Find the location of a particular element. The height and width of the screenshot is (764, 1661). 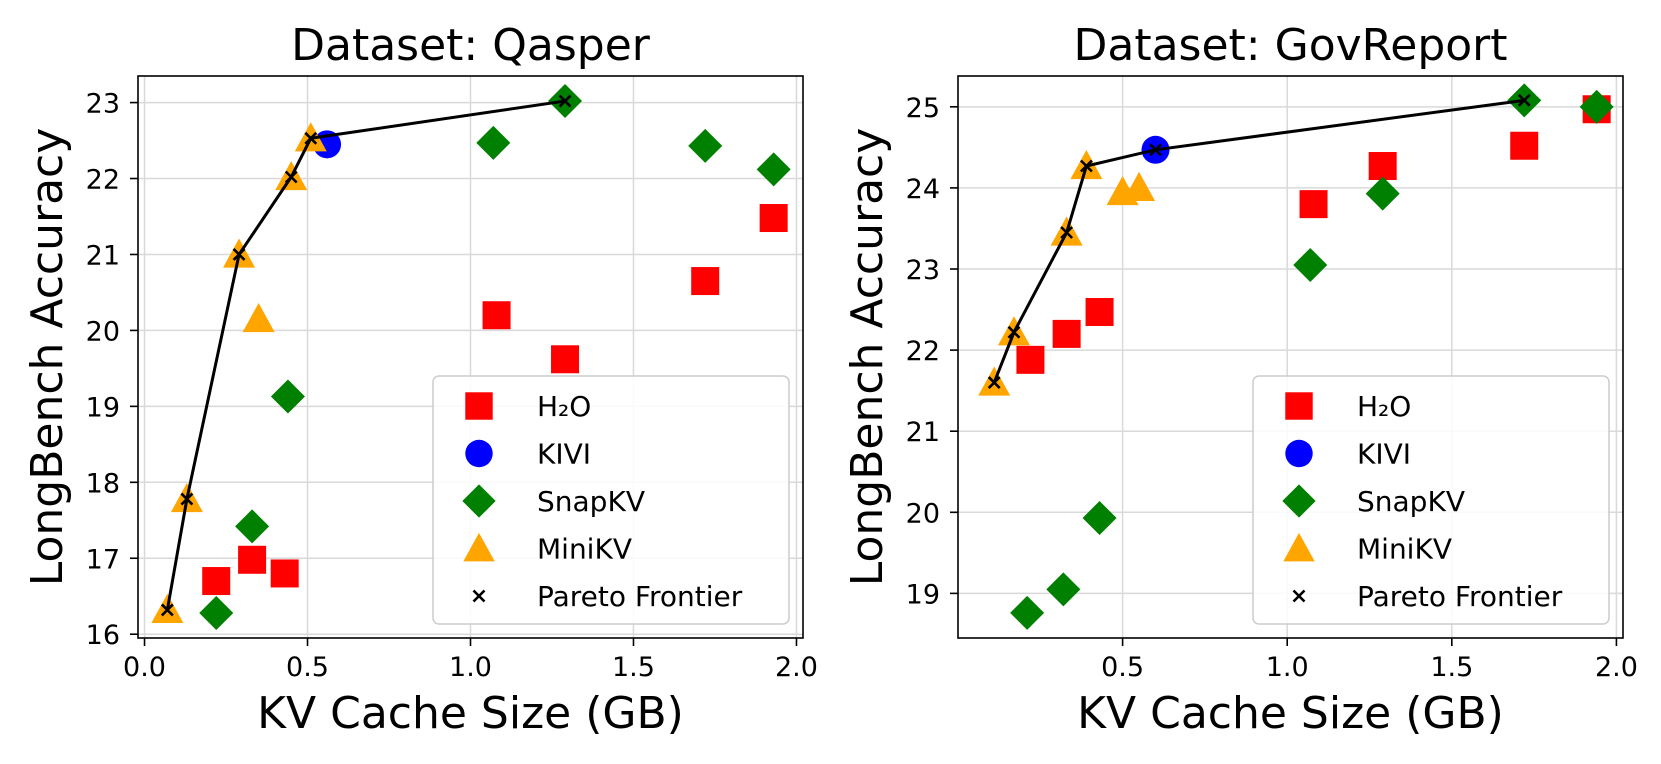

series-h-o is located at coordinates (1313, 234).